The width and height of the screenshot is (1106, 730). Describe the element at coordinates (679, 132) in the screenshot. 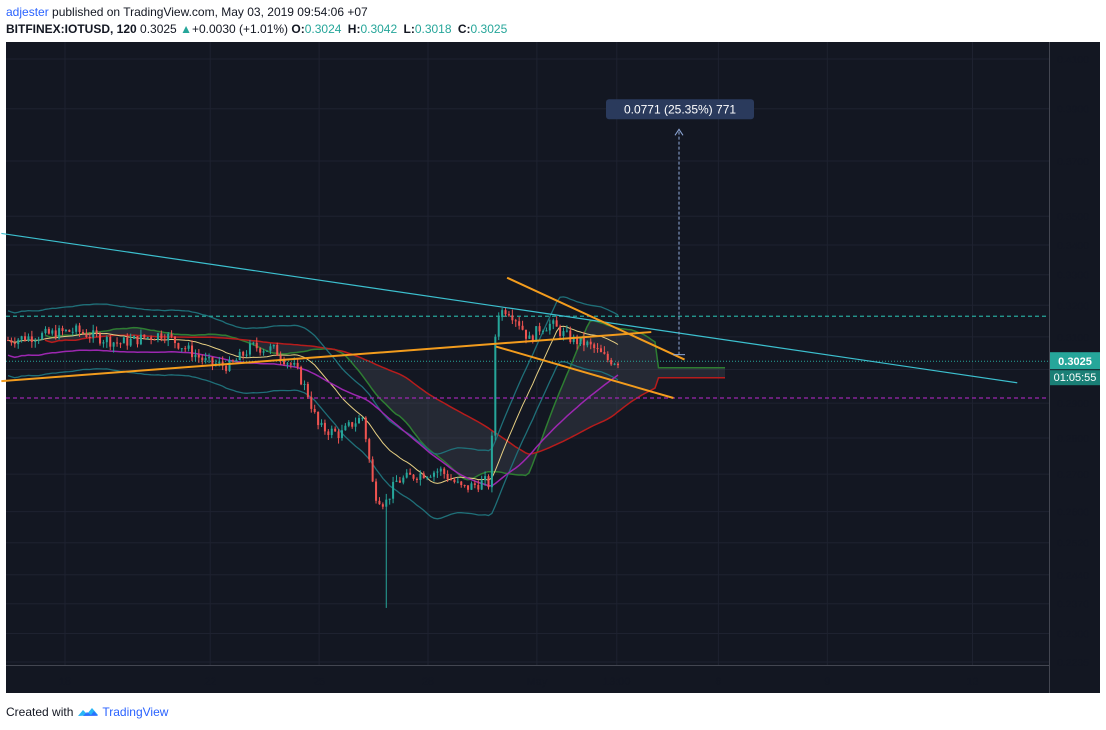

I see `measure-arrow-icon` at that location.